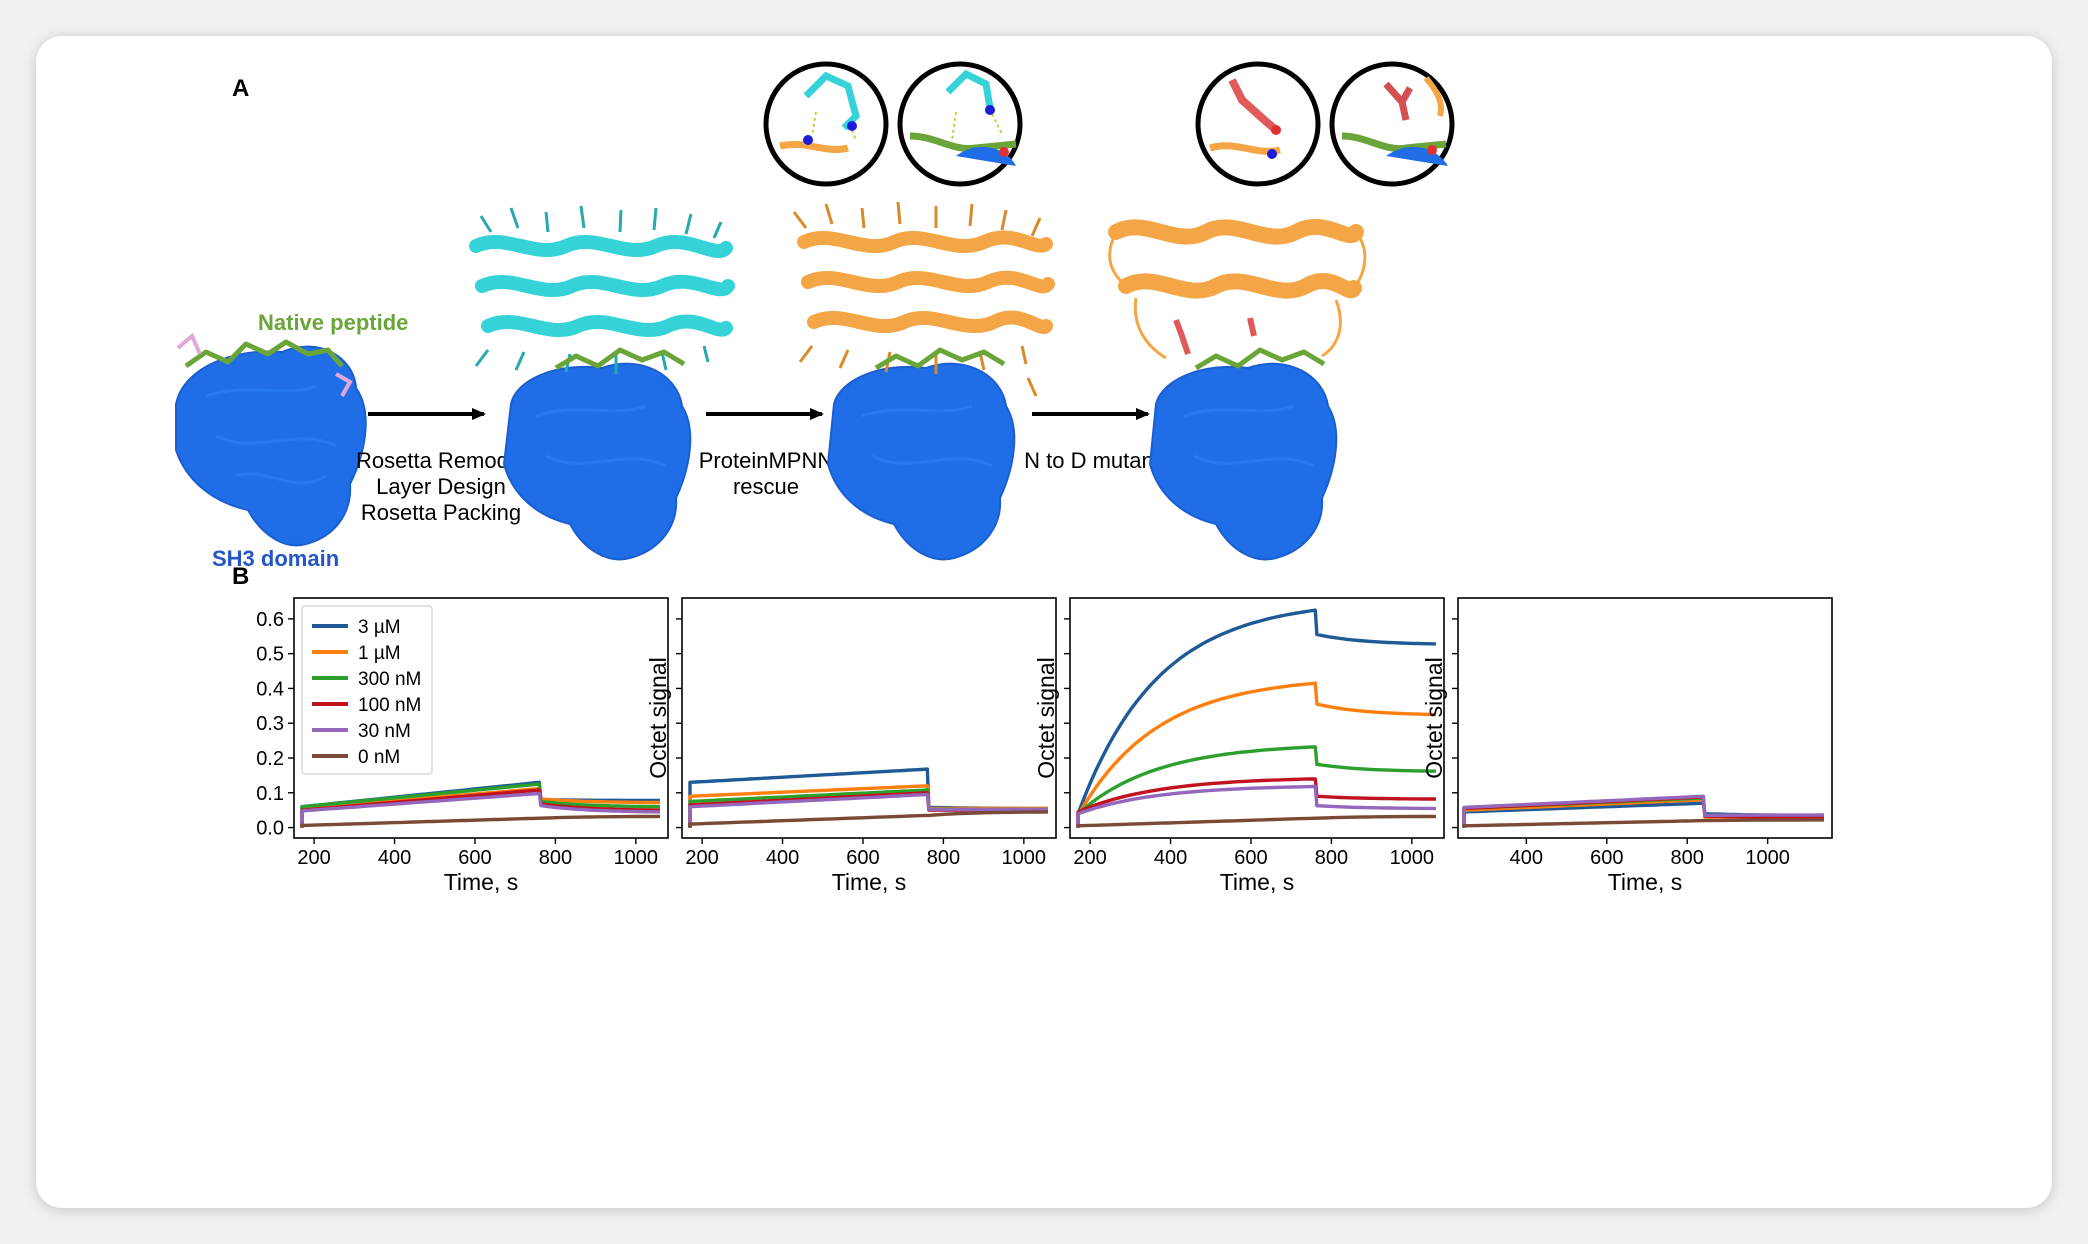 Image resolution: width=2088 pixels, height=1244 pixels. I want to click on step2-line2: rescue, so click(766, 486).